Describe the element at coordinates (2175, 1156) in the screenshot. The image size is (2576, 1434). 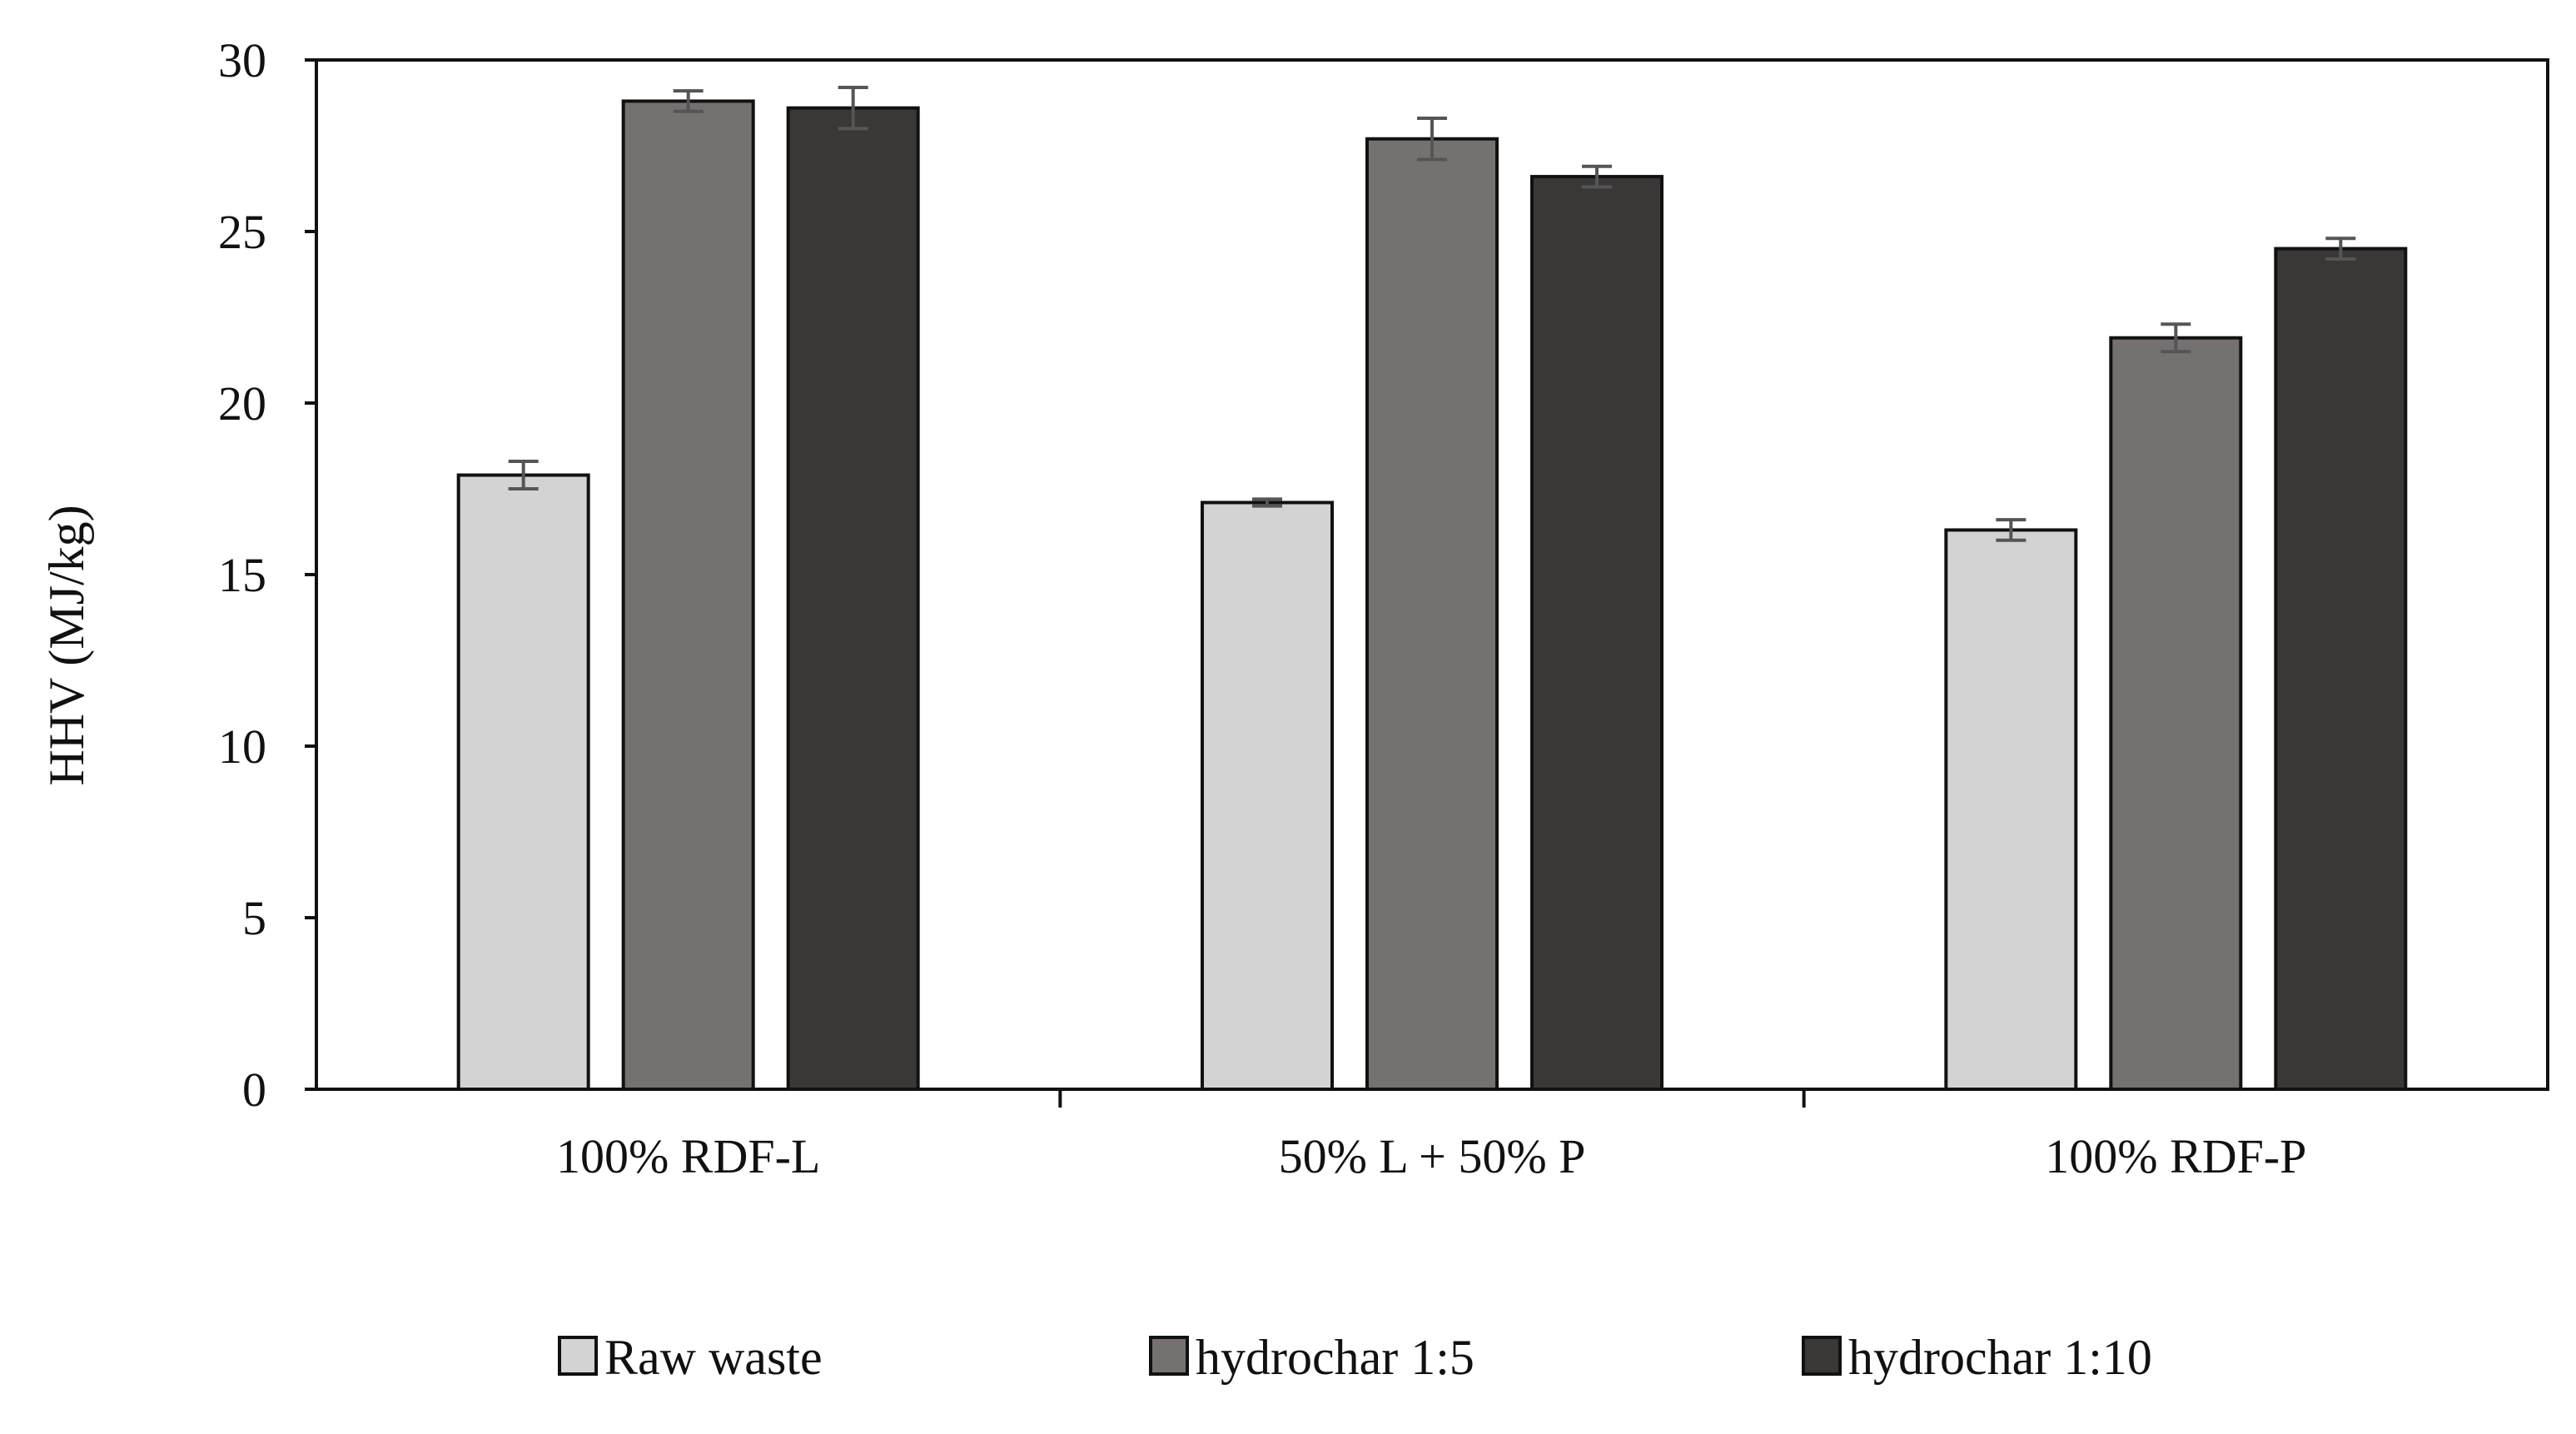
I see `x-category-label: 100% RDF-P` at that location.